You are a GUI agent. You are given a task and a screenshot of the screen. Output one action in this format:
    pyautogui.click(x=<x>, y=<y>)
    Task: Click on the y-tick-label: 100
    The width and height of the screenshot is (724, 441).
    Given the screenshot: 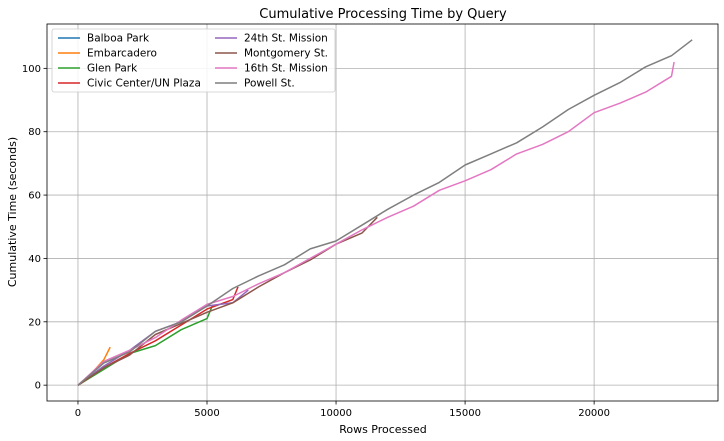 What is the action you would take?
    pyautogui.click(x=31, y=69)
    